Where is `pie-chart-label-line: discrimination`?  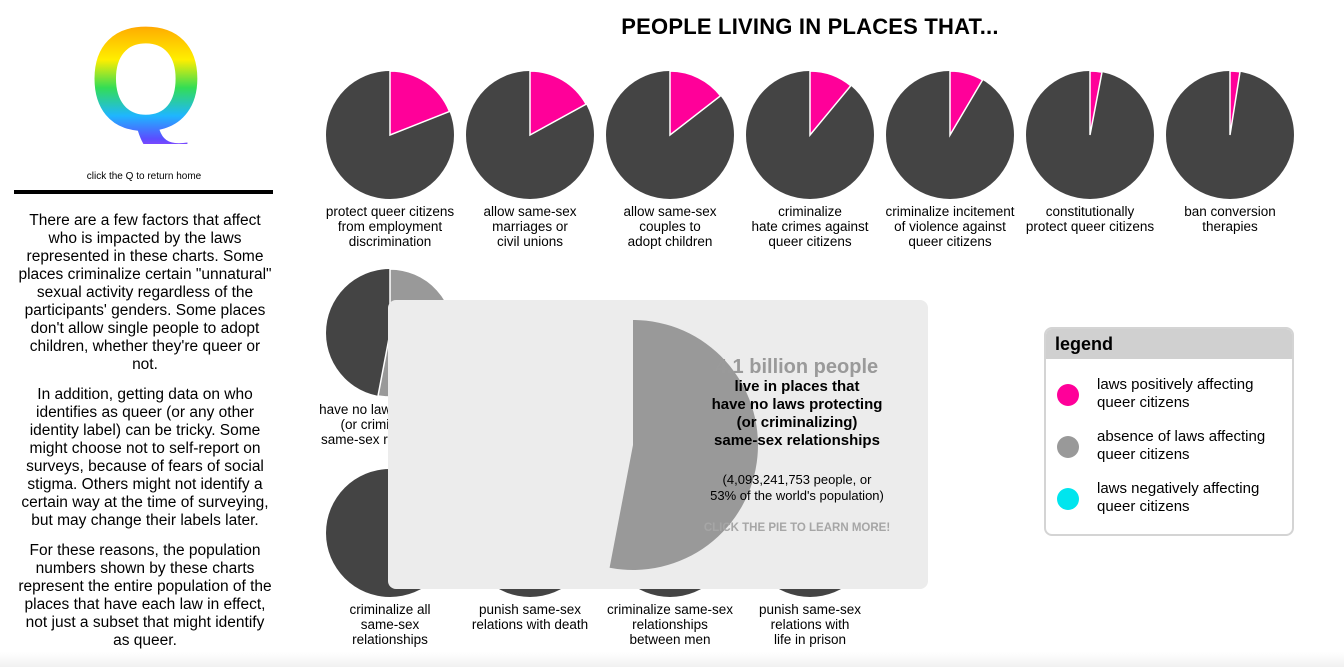
pie-chart-label-line: discrimination is located at coordinates (390, 241).